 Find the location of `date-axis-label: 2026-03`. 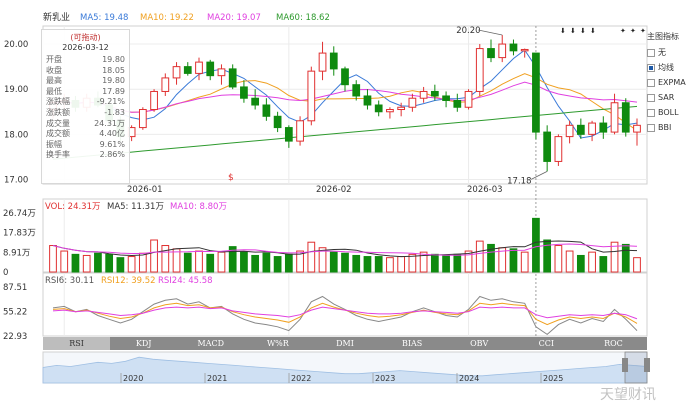

date-axis-label: 2026-03 is located at coordinates (485, 190).